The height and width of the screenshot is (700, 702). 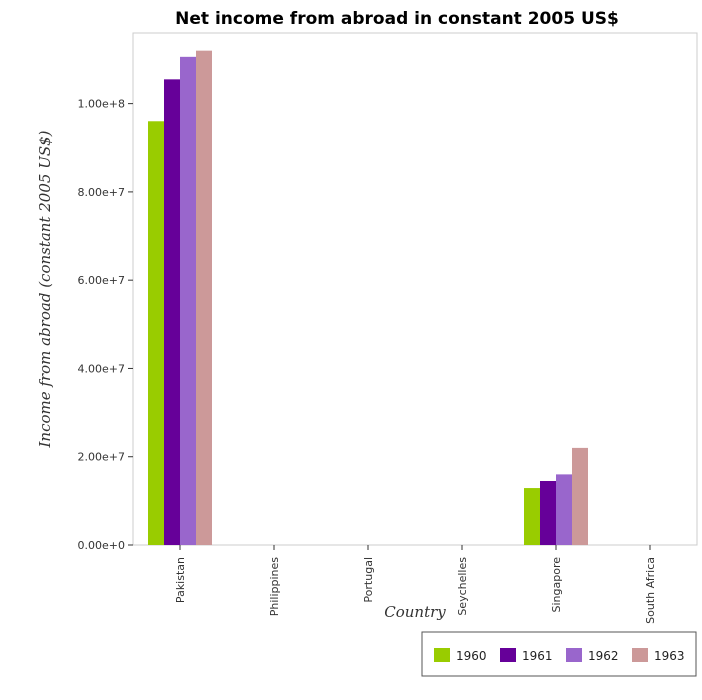 What do you see at coordinates (574, 655) in the screenshot?
I see `legend-swatch-1962` at bounding box center [574, 655].